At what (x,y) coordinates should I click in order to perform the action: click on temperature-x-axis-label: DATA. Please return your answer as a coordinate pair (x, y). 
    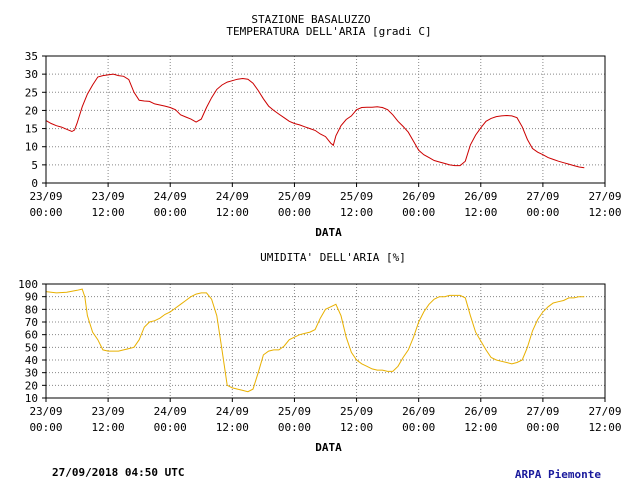
    Looking at the image, I should click on (328, 232).